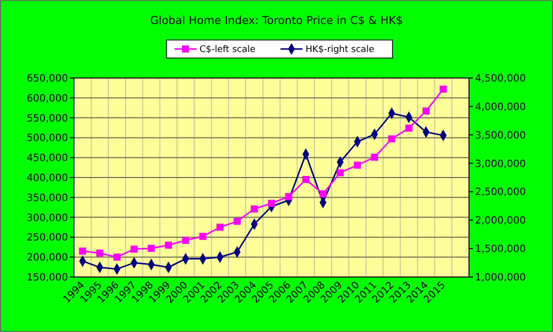 The height and width of the screenshot is (332, 553). I want to click on legend-label: HK$-right scale, so click(340, 50).